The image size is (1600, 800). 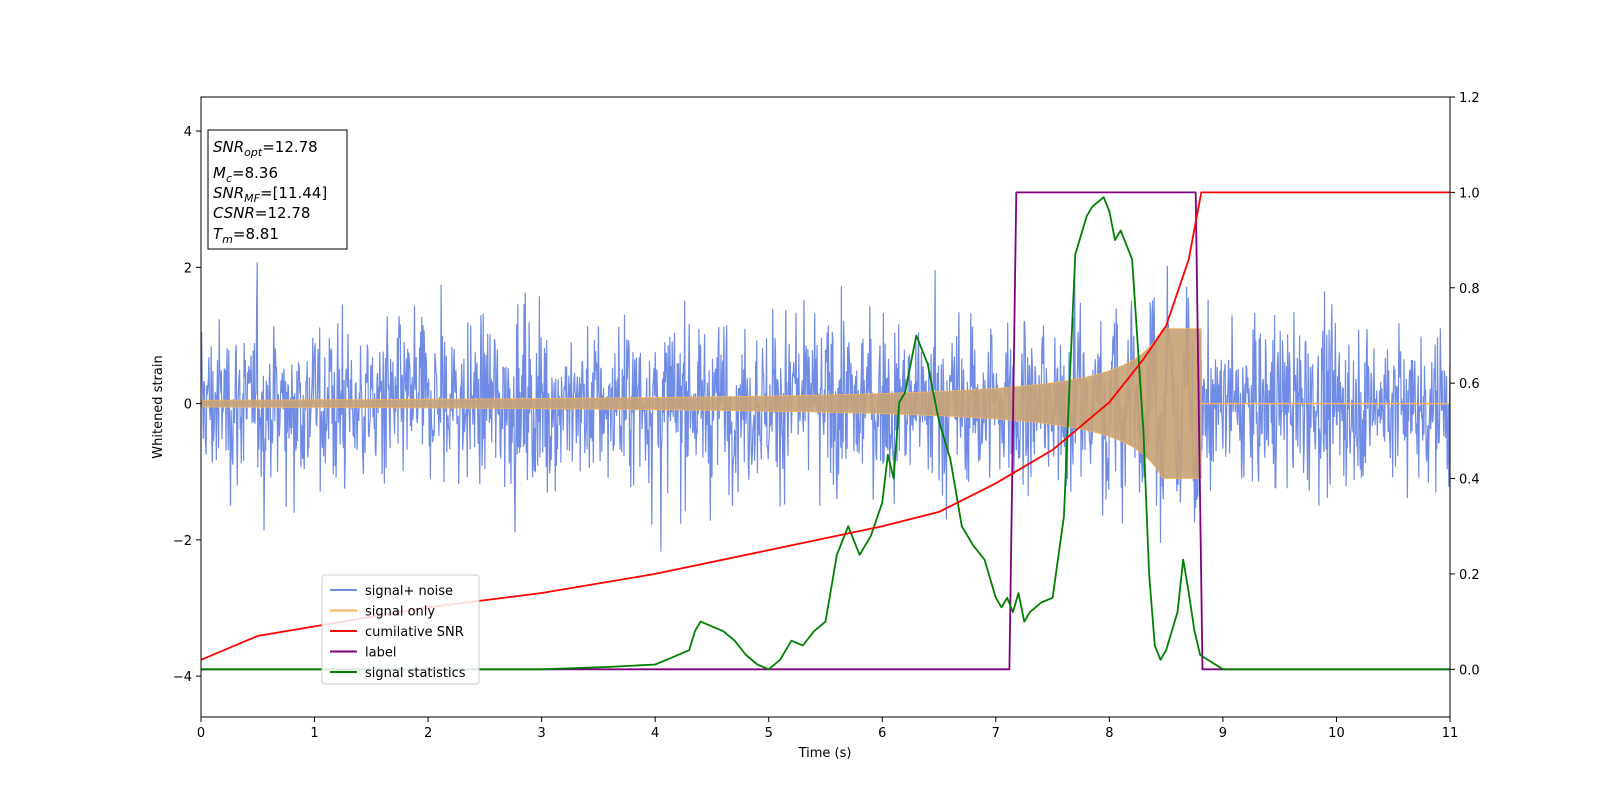 I want to click on x-tick-label: 0, so click(x=201, y=733).